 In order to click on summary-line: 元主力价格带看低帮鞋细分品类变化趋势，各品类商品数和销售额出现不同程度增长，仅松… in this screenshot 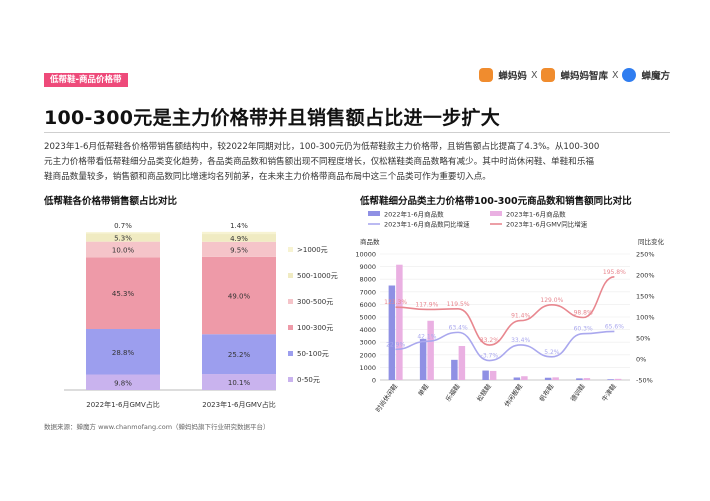, I will do `click(319, 162)`.